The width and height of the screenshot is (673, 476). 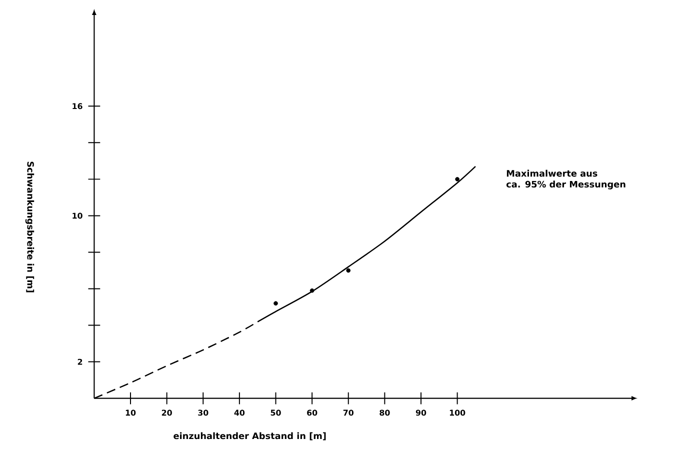 What do you see at coordinates (29, 227) in the screenshot?
I see `y-axis-title: Schwankungsbreite in [m]` at bounding box center [29, 227].